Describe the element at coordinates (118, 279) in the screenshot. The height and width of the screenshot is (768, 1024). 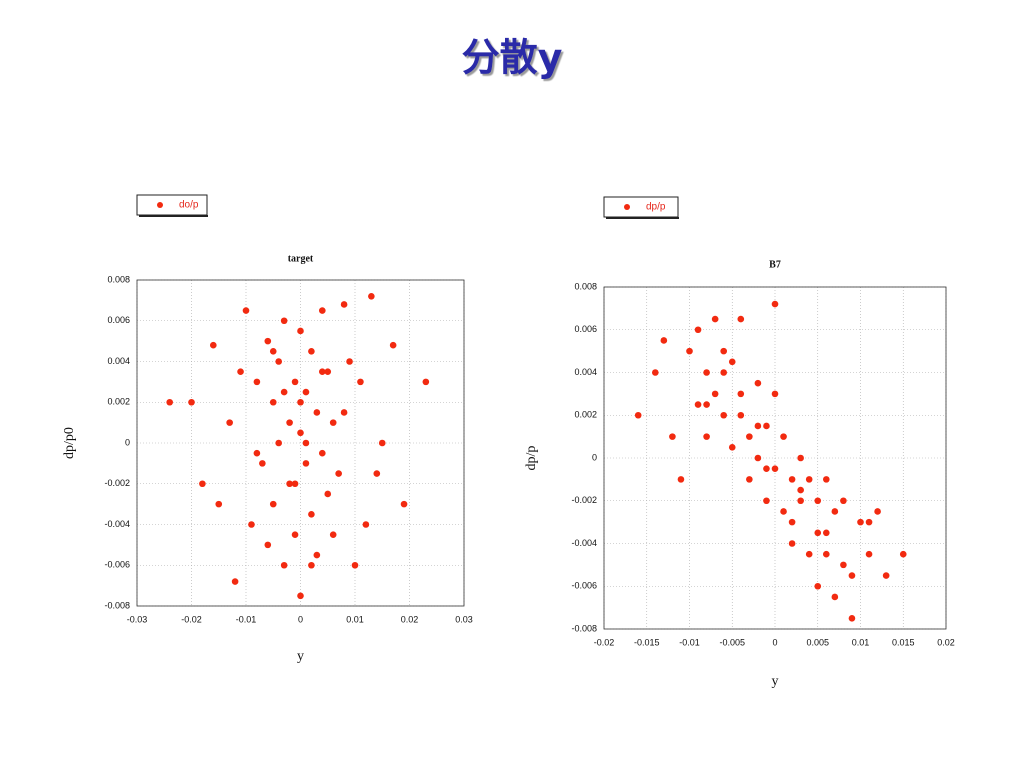
I see `y-tick-label: 0.008` at that location.